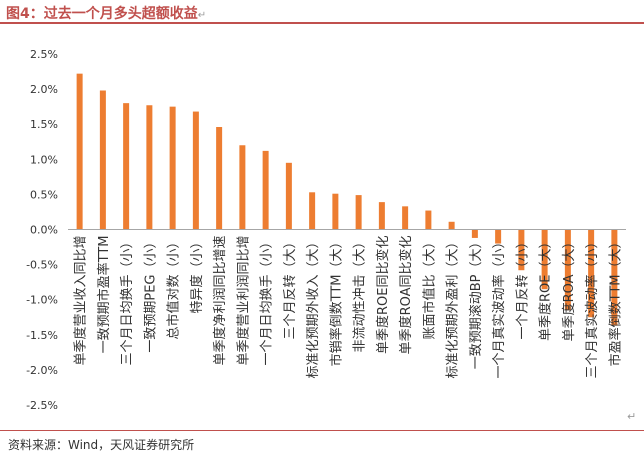 This screenshot has height=460, width=644. Describe the element at coordinates (322, 12) in the screenshot. I see `title-bar: 图4：过去一个月多头超额收益↵` at that location.